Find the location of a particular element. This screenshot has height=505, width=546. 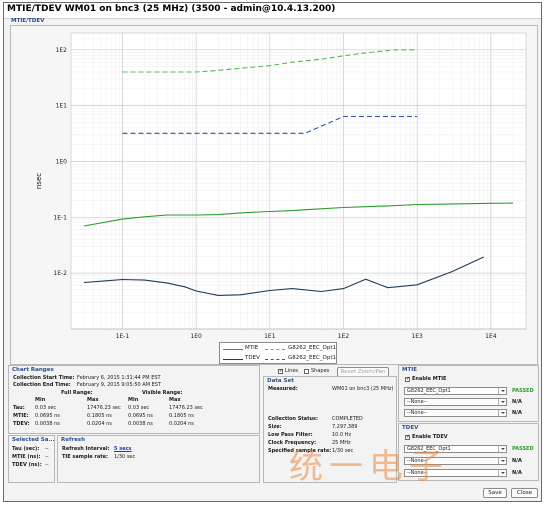

range-visible-max: 0.1805 ns is located at coordinates (181, 416).